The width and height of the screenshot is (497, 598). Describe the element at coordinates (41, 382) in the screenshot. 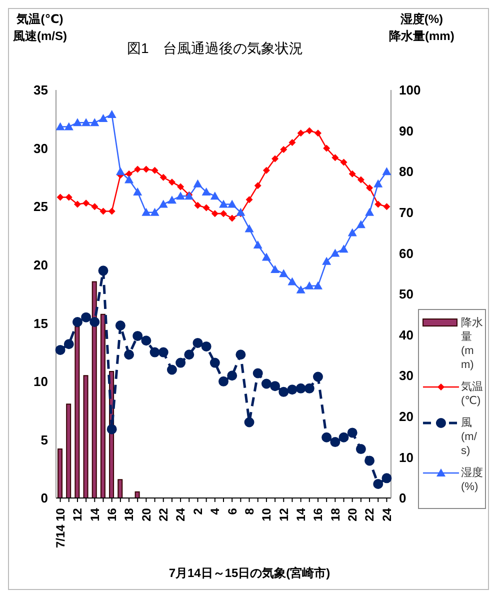

I see `y-tick-label: 10` at that location.